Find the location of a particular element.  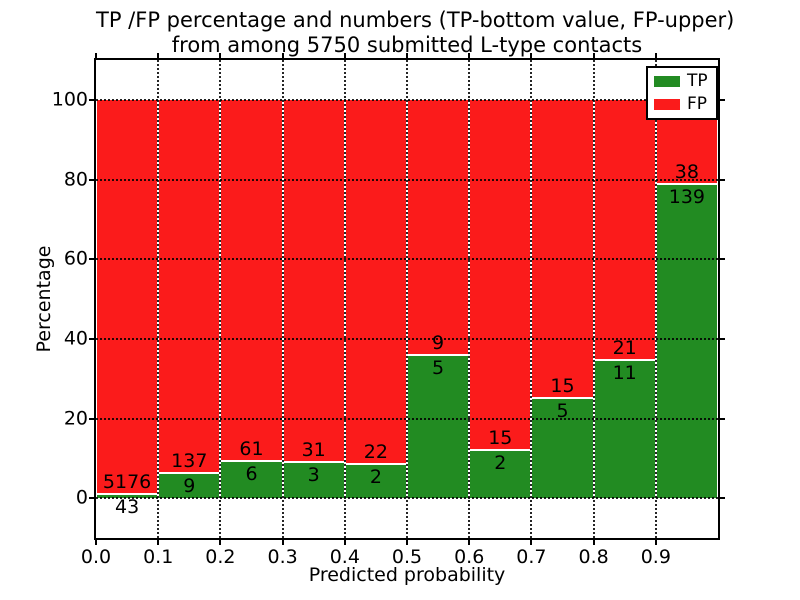

tp-count-annotation: 9 is located at coordinates (189, 485).